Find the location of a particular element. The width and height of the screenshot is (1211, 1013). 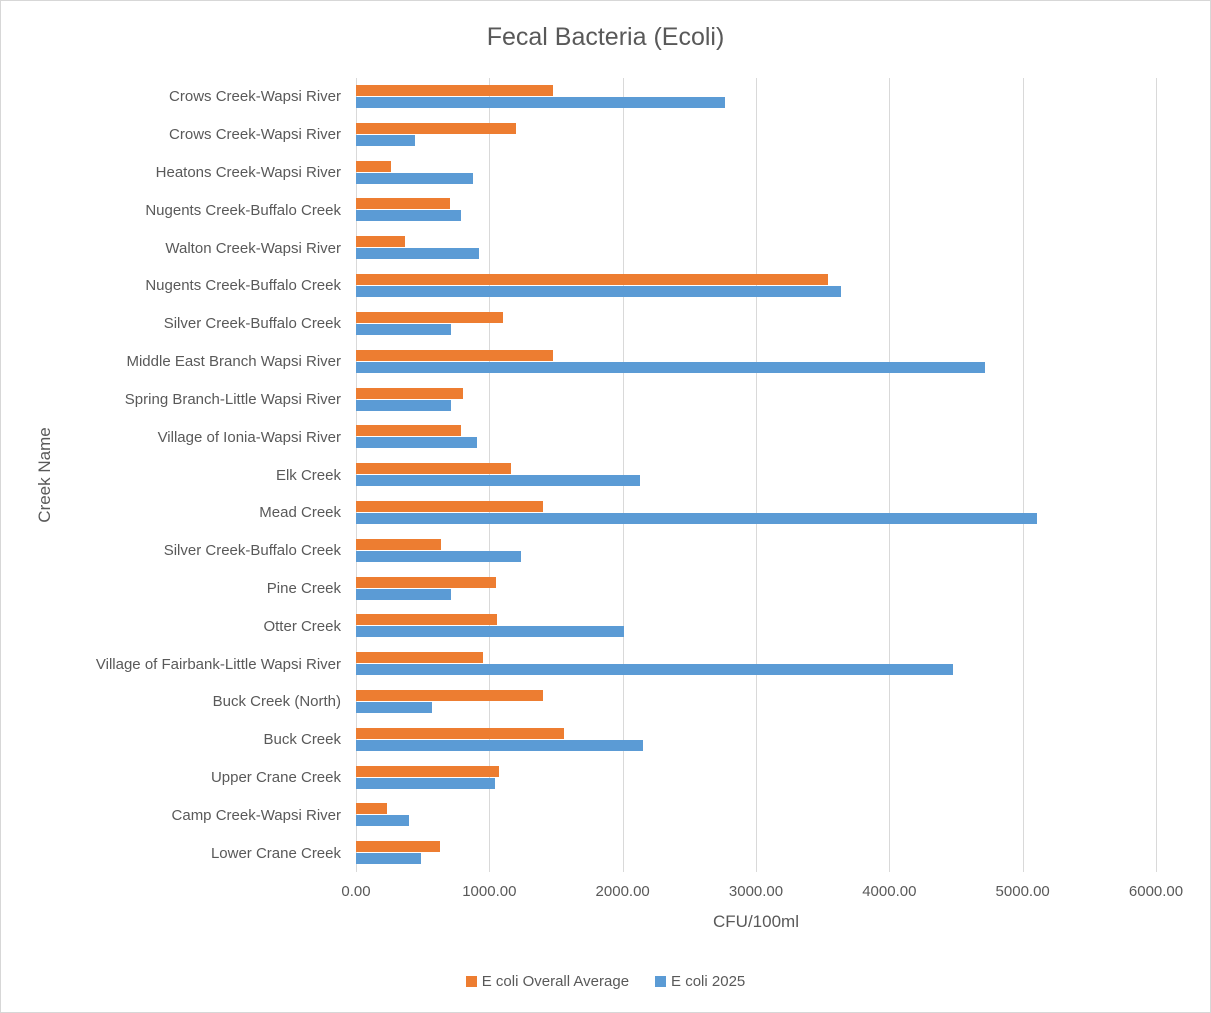

category-label: Village of Fairbank-Little Wapsi River is located at coordinates (218, 664).